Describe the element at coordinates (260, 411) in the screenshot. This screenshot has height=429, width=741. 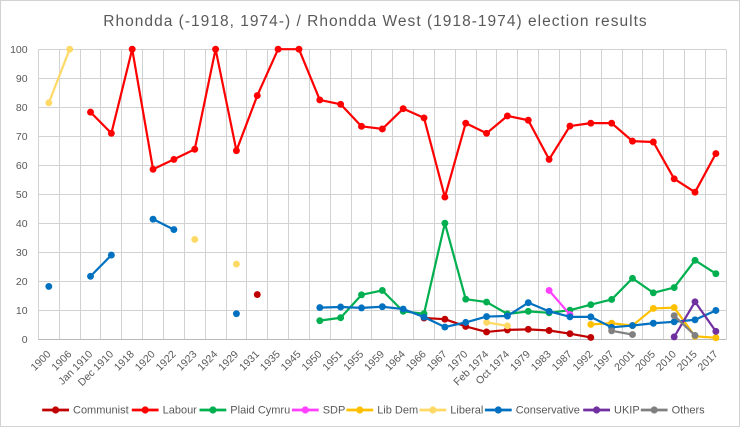
I see `svg-text: Plaid Cymru` at that location.